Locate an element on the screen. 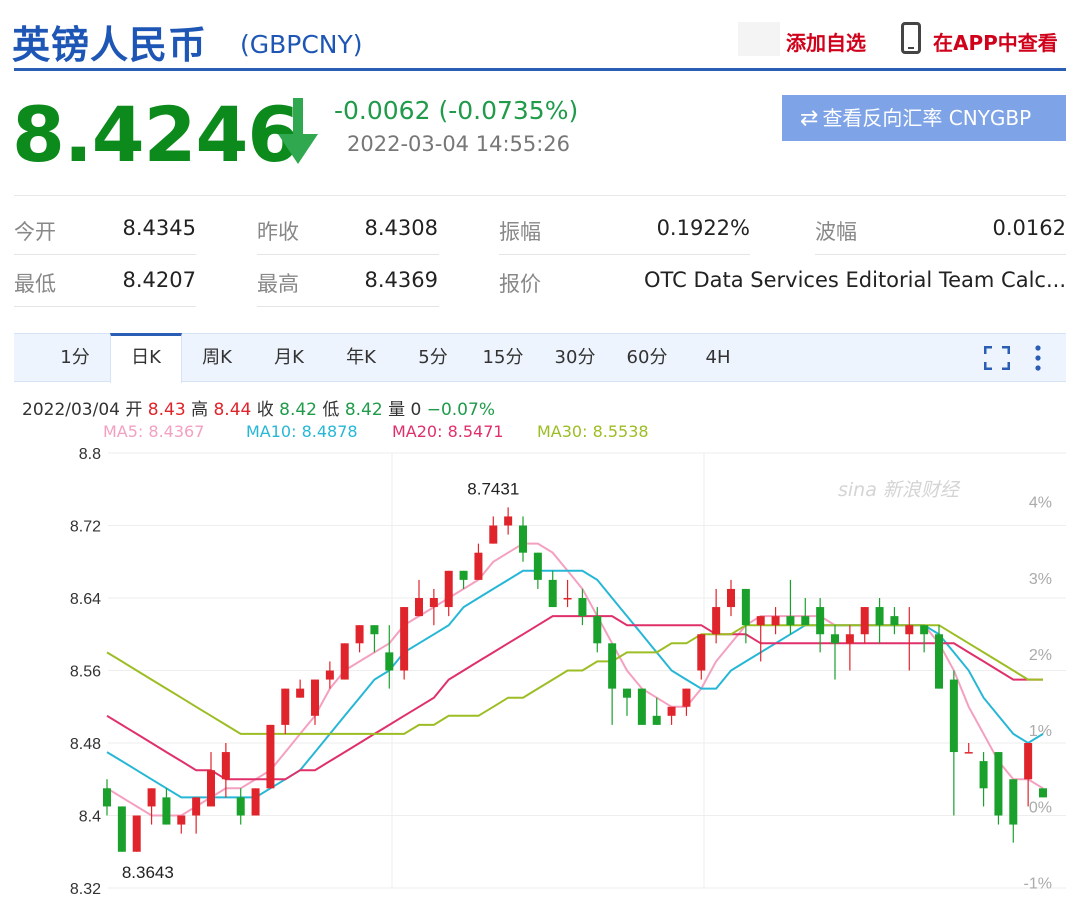  reverse-rate-label: 查看反向汇率 CNYGBP is located at coordinates (927, 118).